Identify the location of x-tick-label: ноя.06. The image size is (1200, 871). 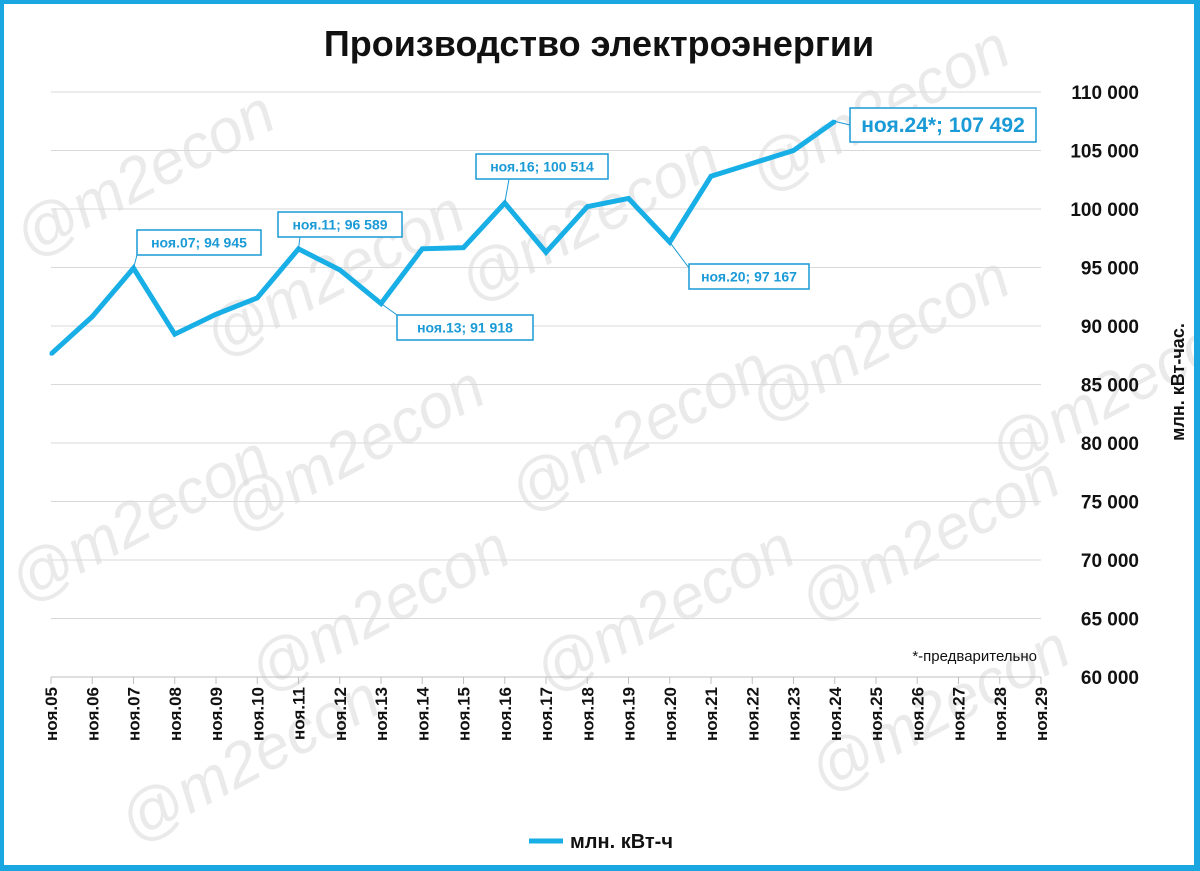
(92, 714).